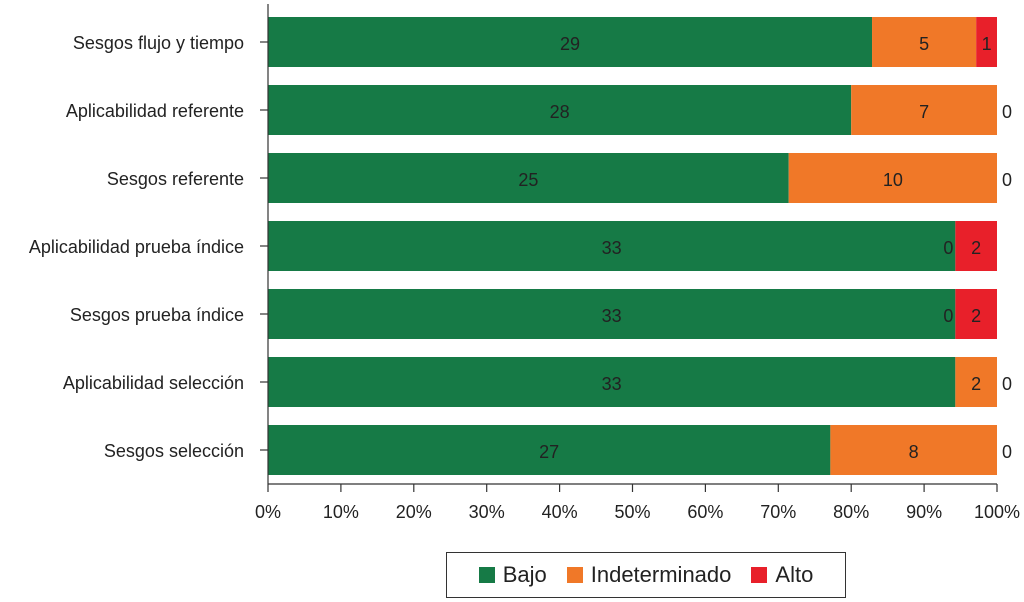 This screenshot has height=602, width=1024. I want to click on bar-alto-sesgos-prueba-indice, so click(976, 314).